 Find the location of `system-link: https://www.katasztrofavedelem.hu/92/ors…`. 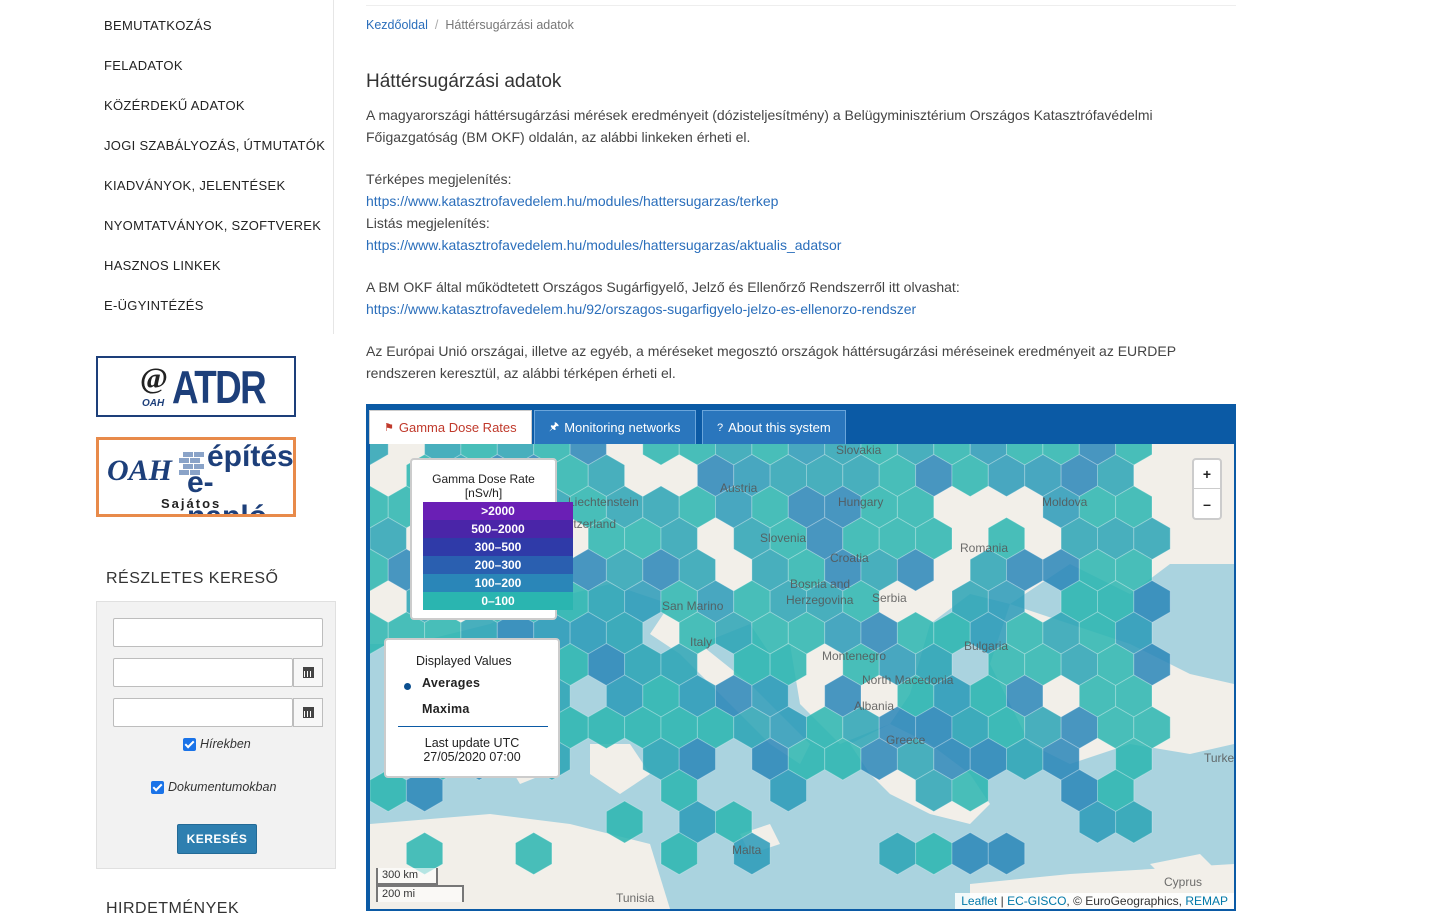

system-link: https://www.katasztrofavedelem.hu/92/ors… is located at coordinates (641, 309).